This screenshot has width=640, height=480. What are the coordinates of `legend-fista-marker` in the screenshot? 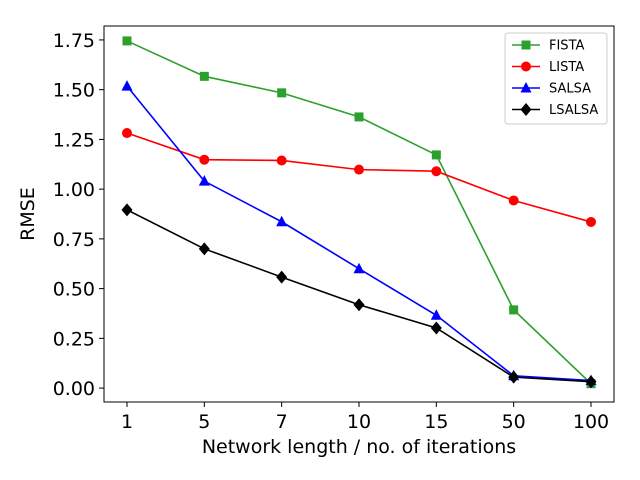 It's located at (526, 45).